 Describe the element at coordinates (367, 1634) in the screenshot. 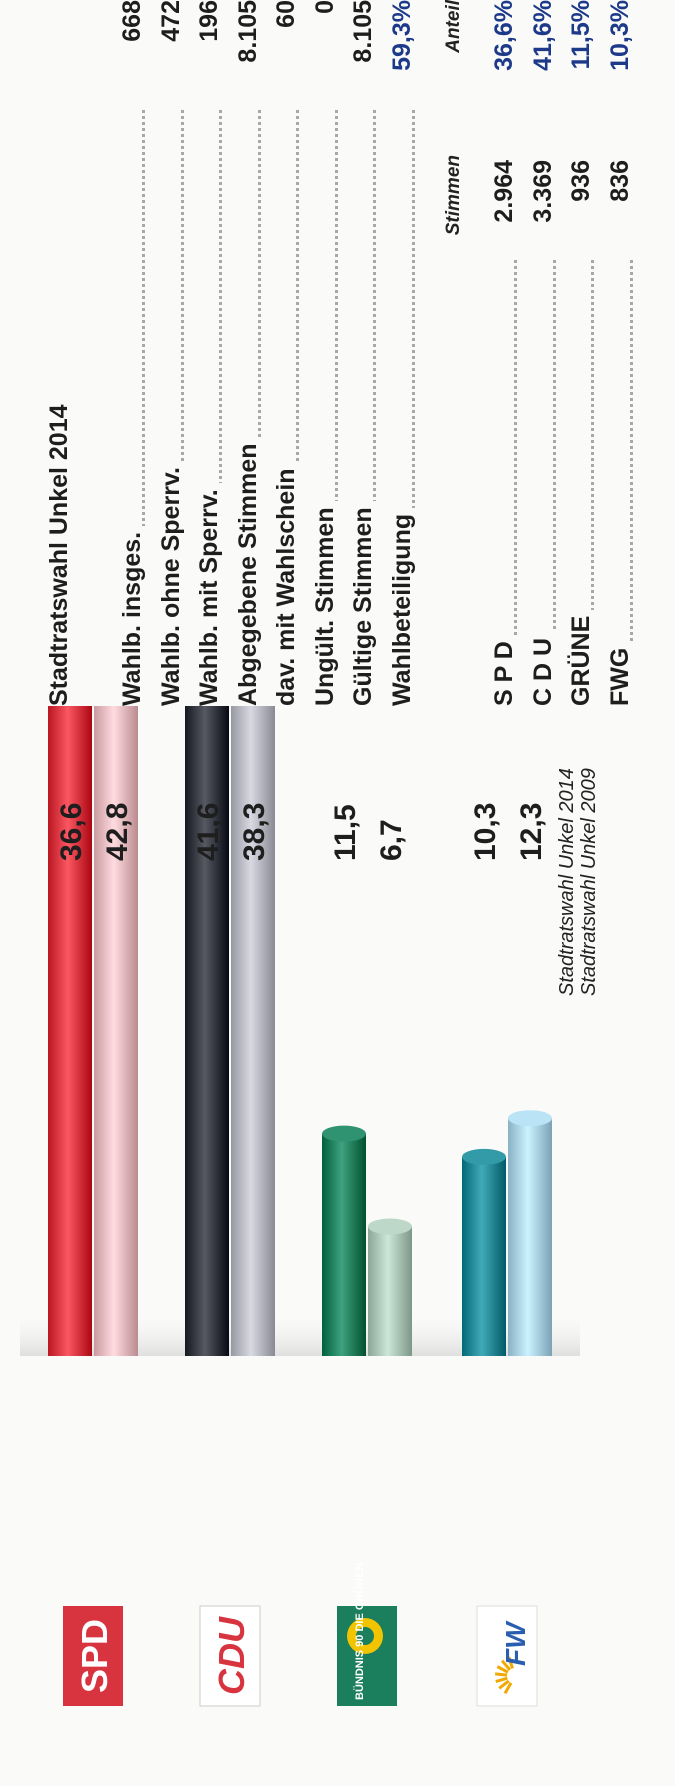

I see `logo-grüne: BÜNDNIS 90 DIE GRÜNEN` at that location.